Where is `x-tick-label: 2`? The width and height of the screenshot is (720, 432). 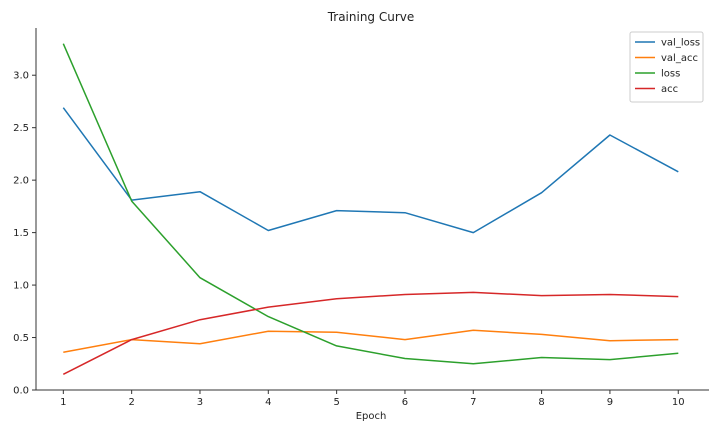
x-tick-label: 2 is located at coordinates (131, 402).